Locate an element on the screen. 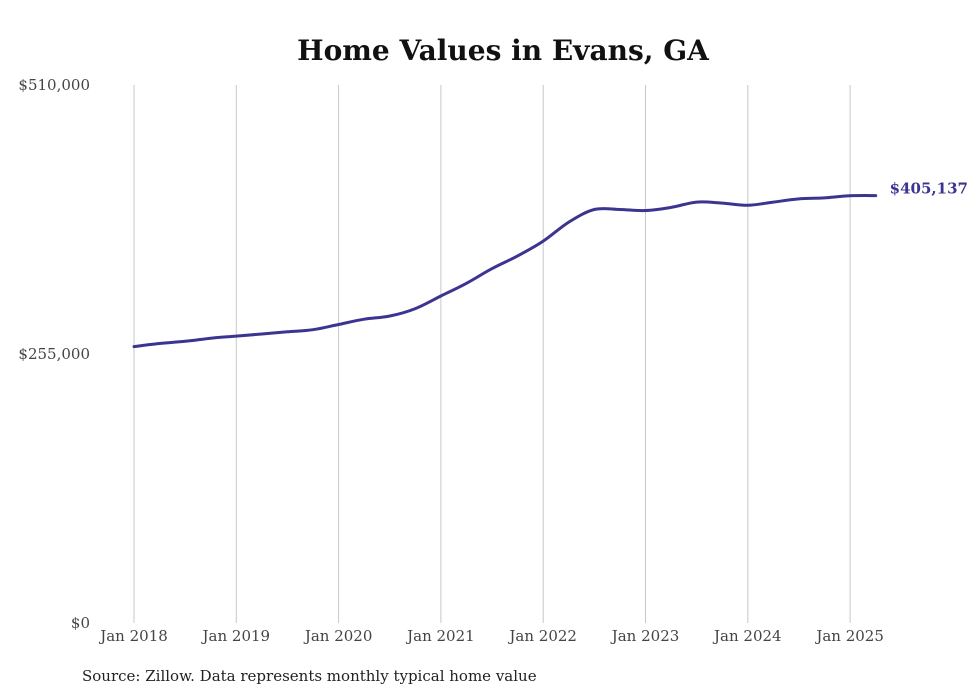  y-tick-label: $510,000 is located at coordinates (54, 85).